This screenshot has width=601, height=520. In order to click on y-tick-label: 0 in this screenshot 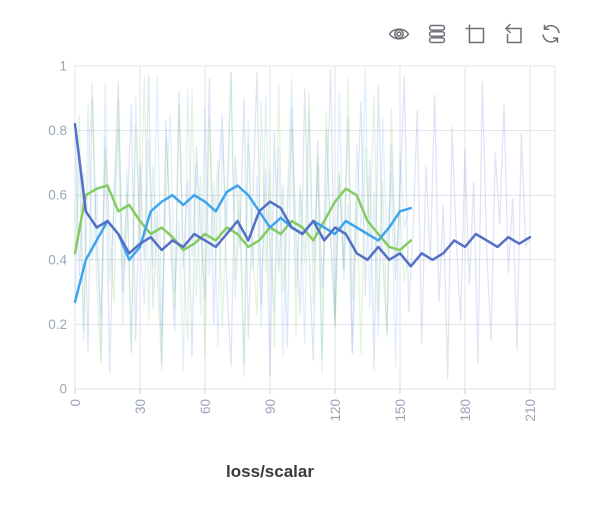, I will do `click(63, 389)`.